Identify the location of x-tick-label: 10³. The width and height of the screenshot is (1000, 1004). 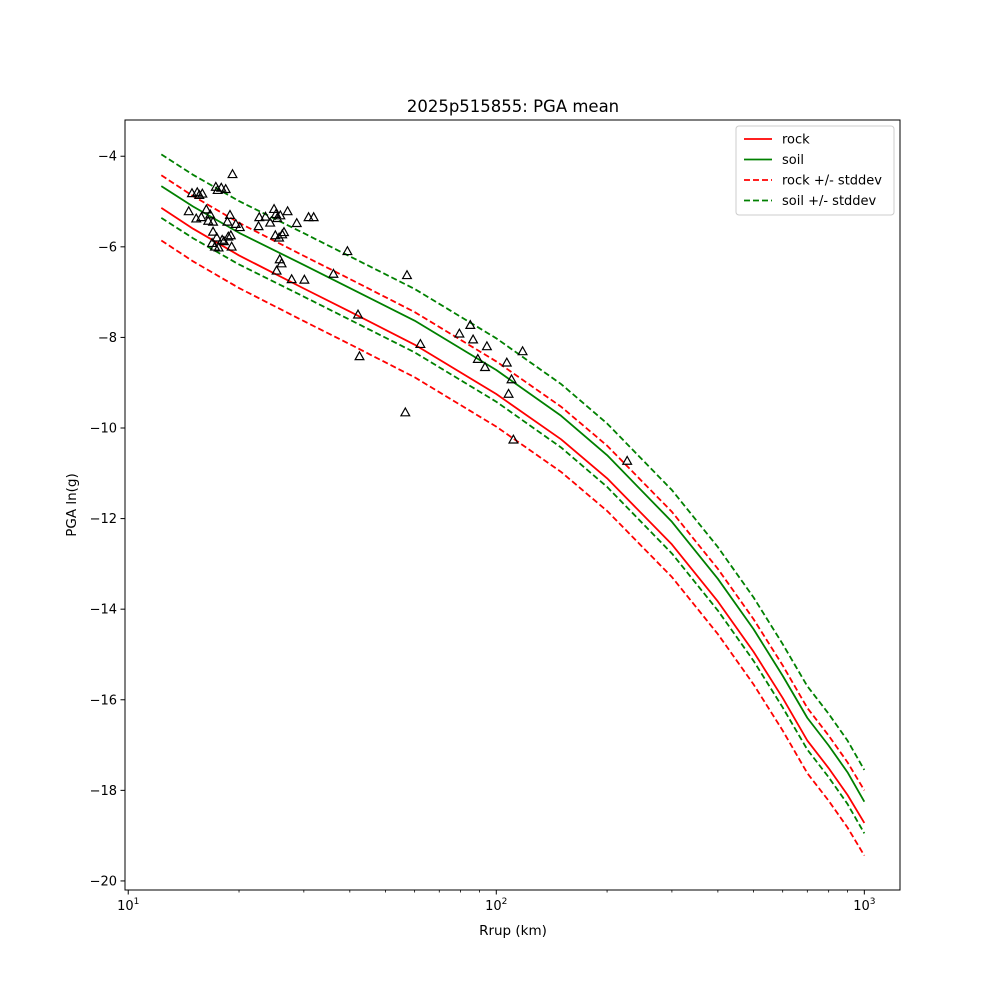
(864, 905).